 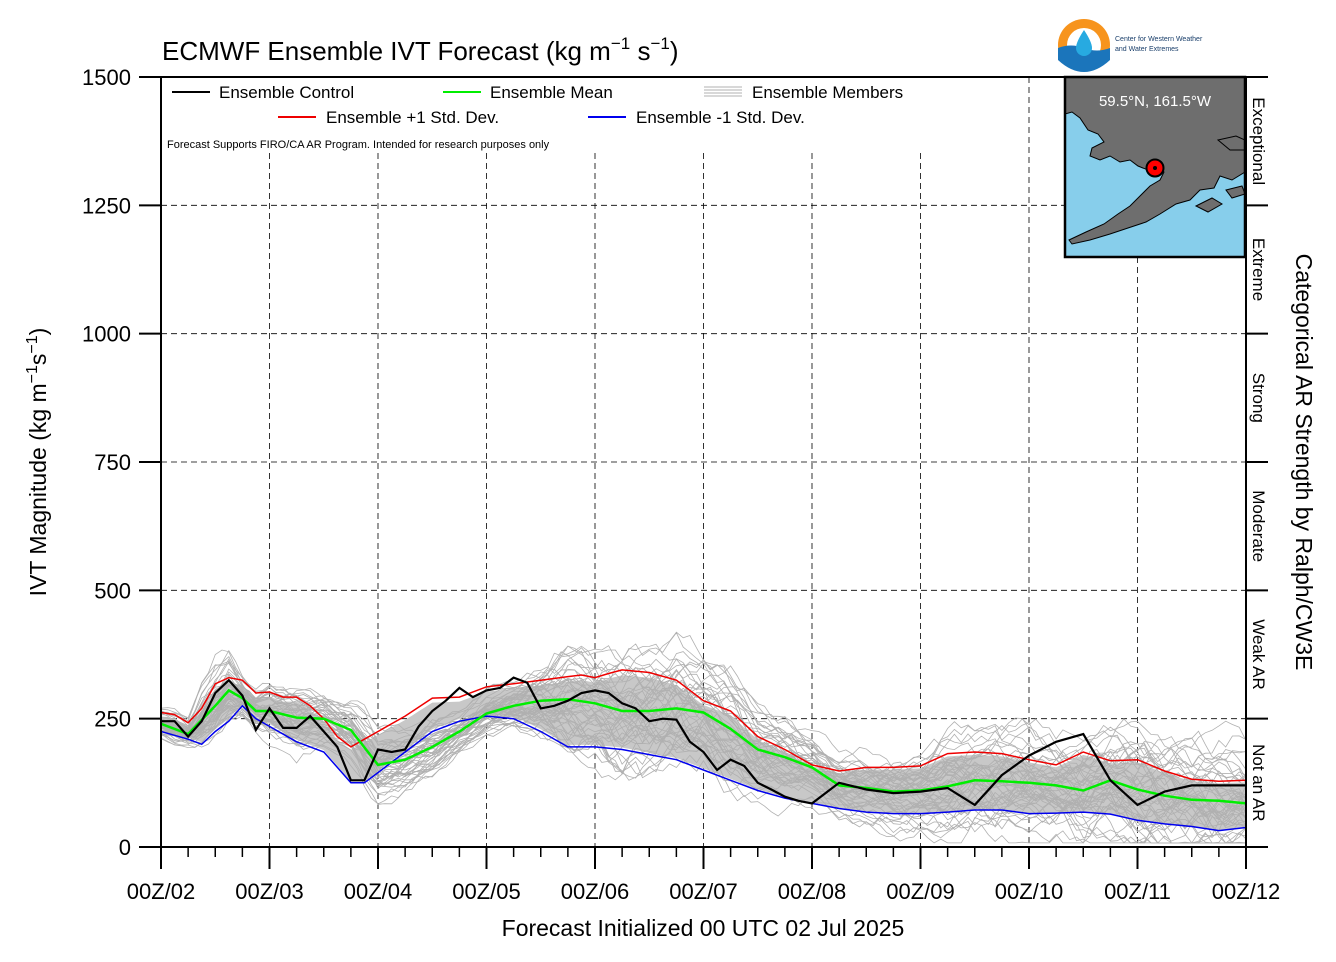 I want to click on right-axis-label: Categorical AR Strength by Ralph/CW3E, so click(x=1304, y=462).